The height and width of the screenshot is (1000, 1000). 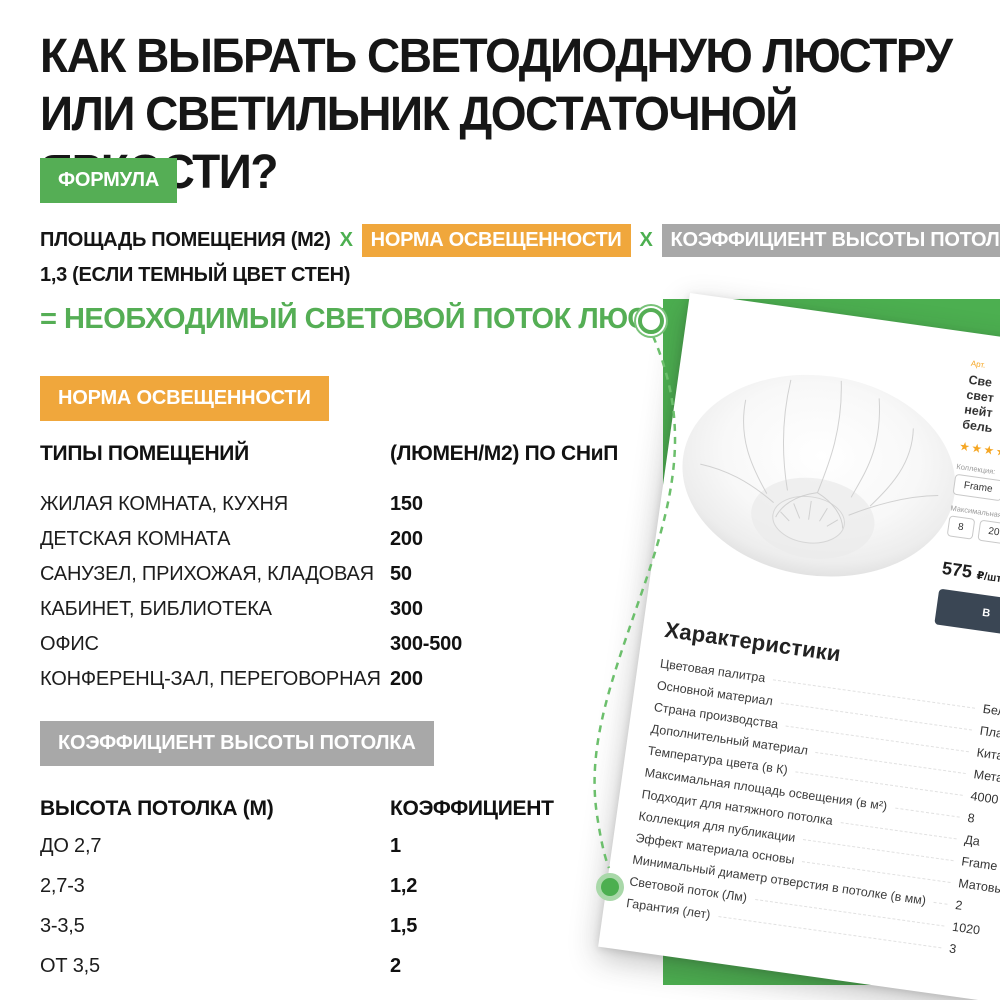 What do you see at coordinates (109, 180) in the screenshot?
I see `formula-badge: ФОРМУЛА` at bounding box center [109, 180].